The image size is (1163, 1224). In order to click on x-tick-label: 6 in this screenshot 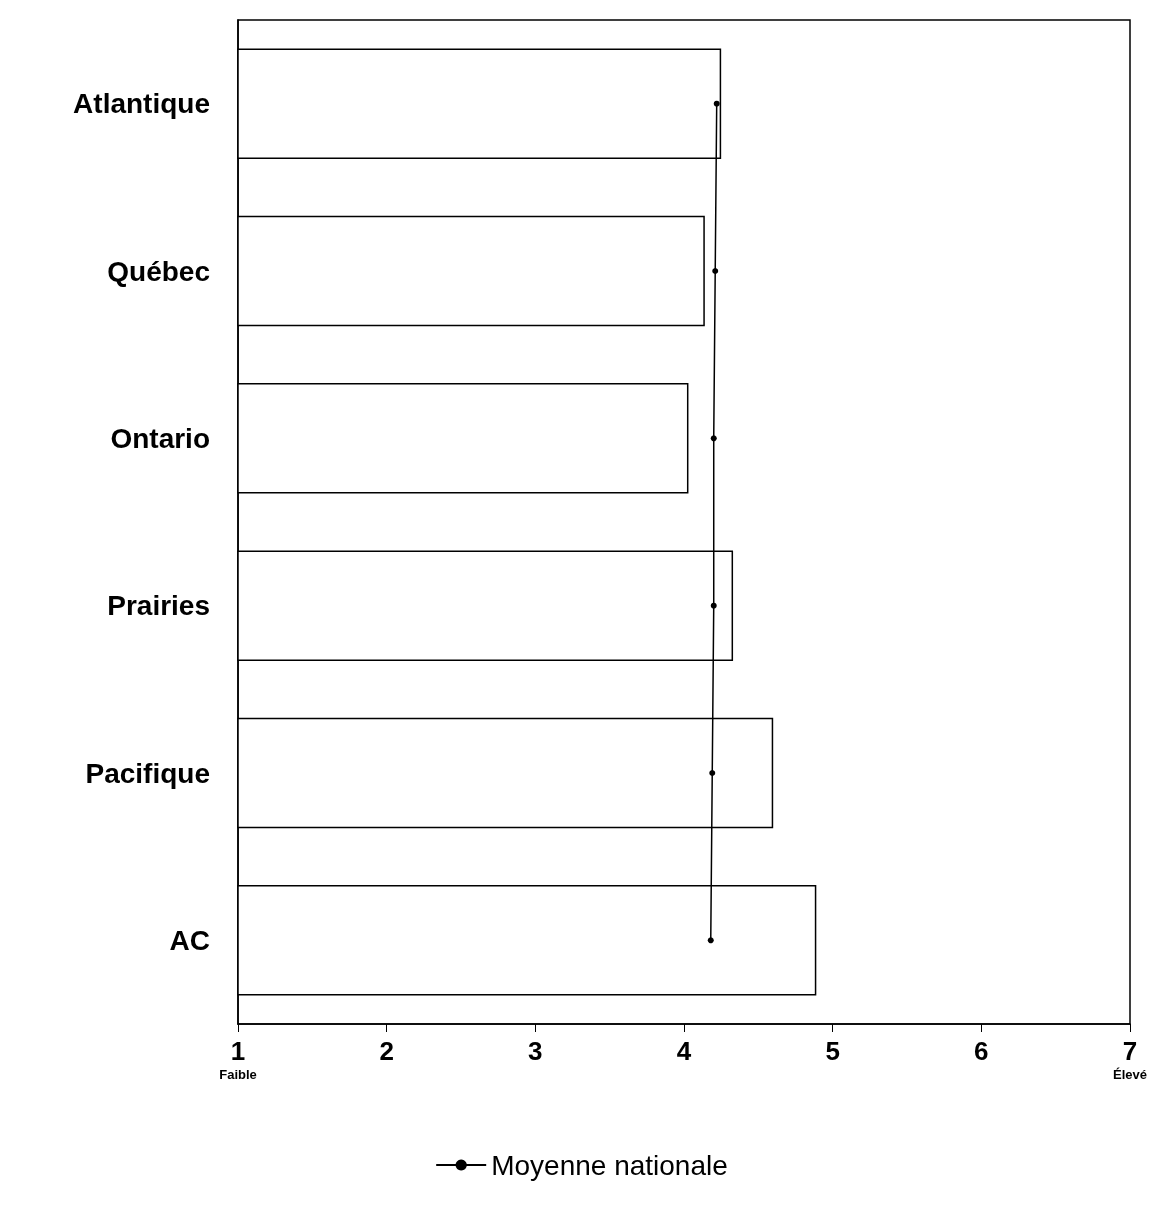, I will do `click(981, 1051)`.